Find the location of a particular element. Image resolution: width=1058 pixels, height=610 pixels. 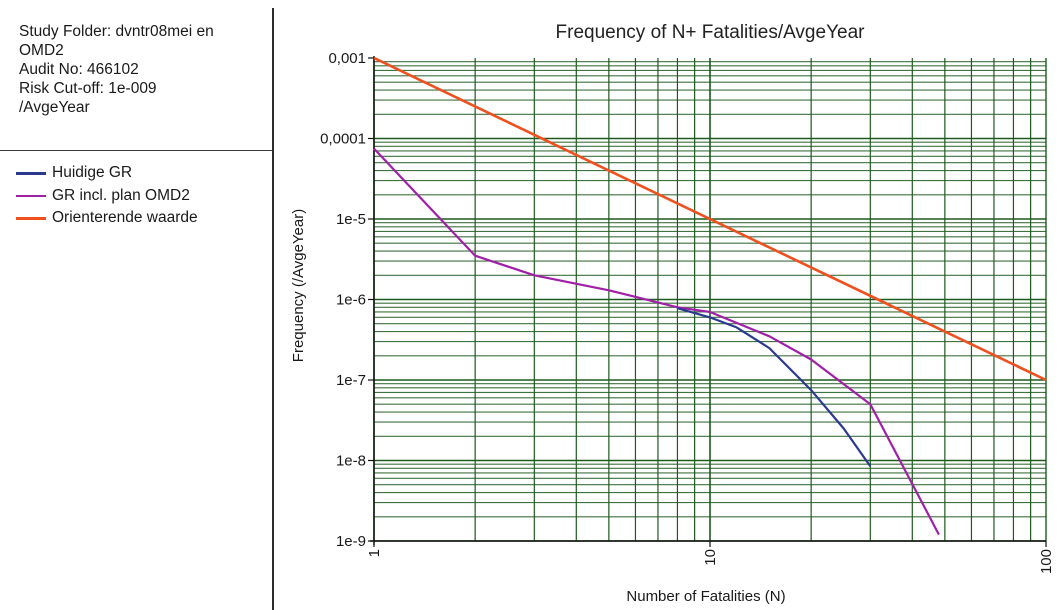

study-folder-line: Study Folder: dvntr08mei en is located at coordinates (116, 31).